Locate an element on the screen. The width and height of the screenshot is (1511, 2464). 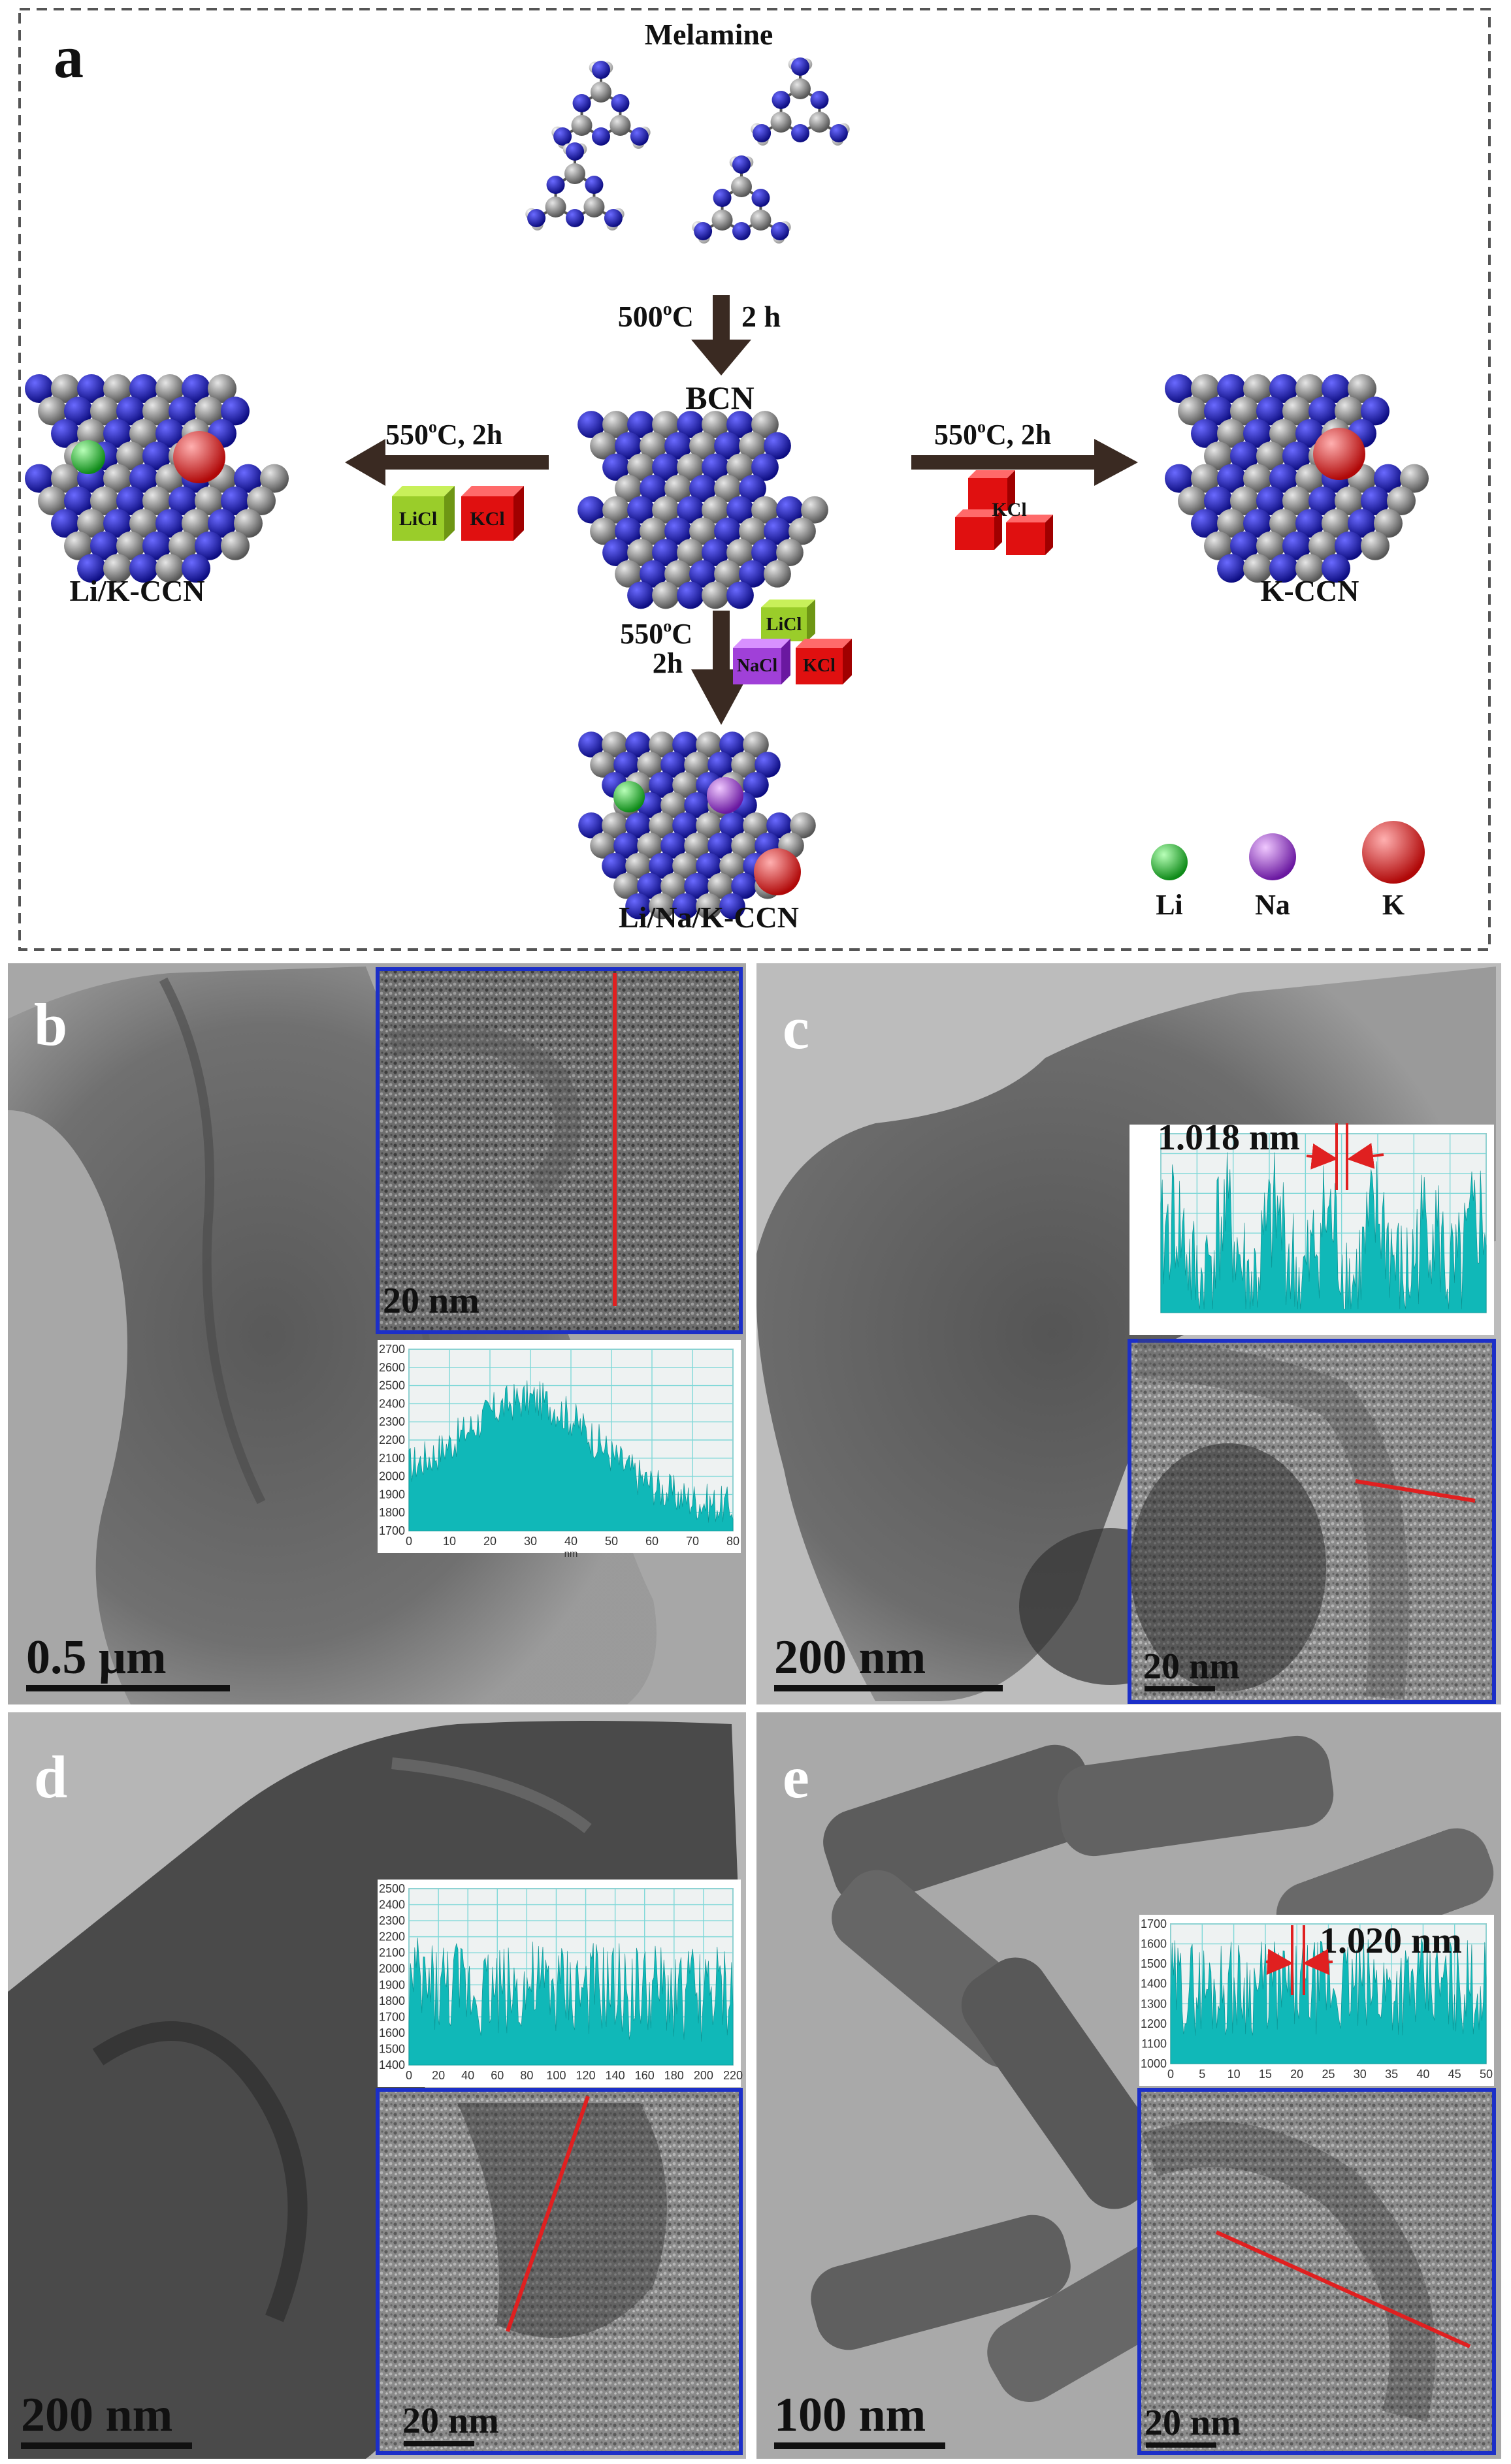
scale-bar-c-label: 200 nm is located at coordinates (850, 1657).